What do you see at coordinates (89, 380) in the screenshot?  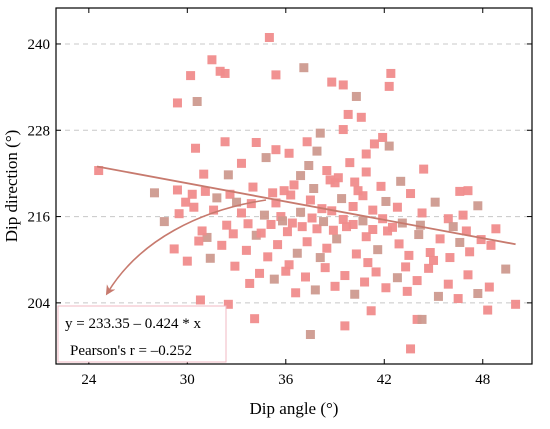 I see `x-tick-label: 24` at bounding box center [89, 380].